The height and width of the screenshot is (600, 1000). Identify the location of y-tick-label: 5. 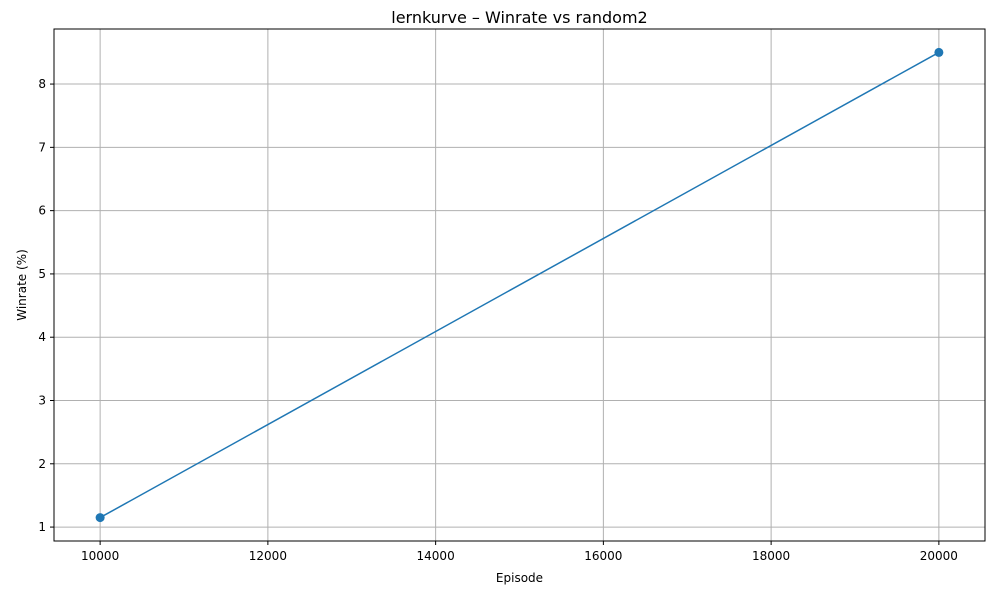
(42, 274).